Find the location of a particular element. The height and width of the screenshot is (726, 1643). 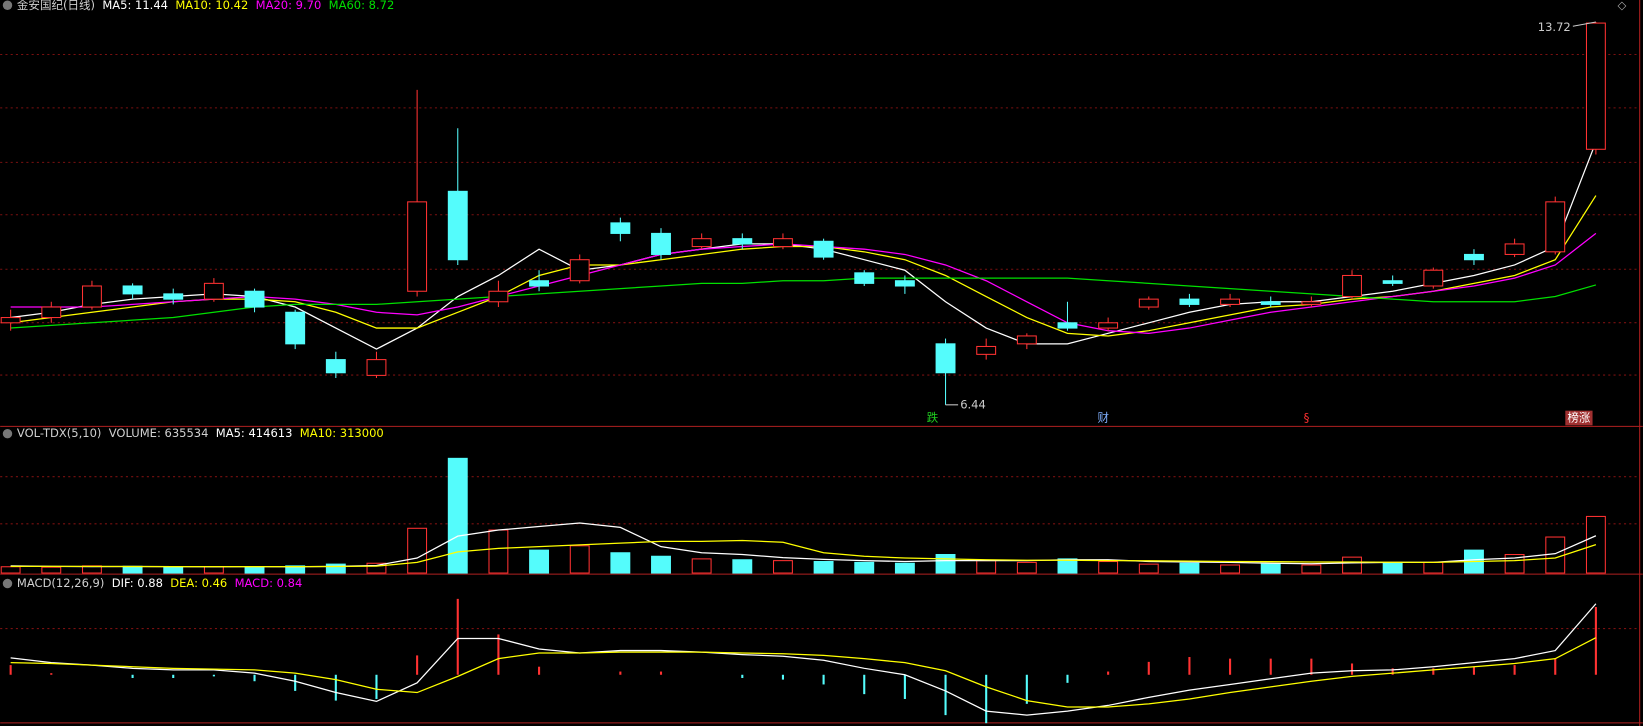

legend-label: MA60: 8.72 is located at coordinates (362, 6).